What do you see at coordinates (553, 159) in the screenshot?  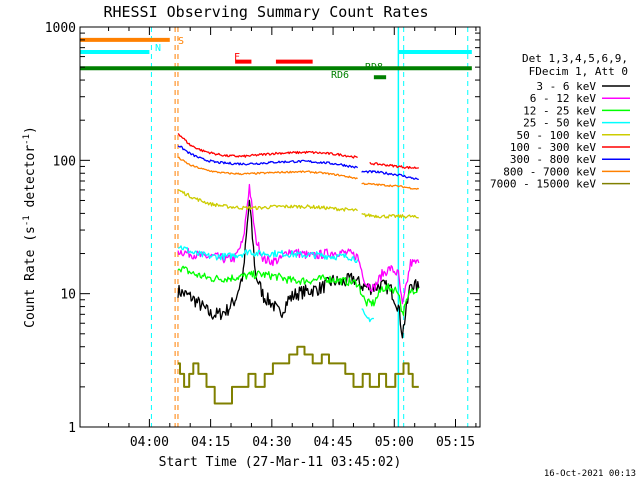 I see `legend-entry-label: 300 - 800 keV` at bounding box center [553, 159].